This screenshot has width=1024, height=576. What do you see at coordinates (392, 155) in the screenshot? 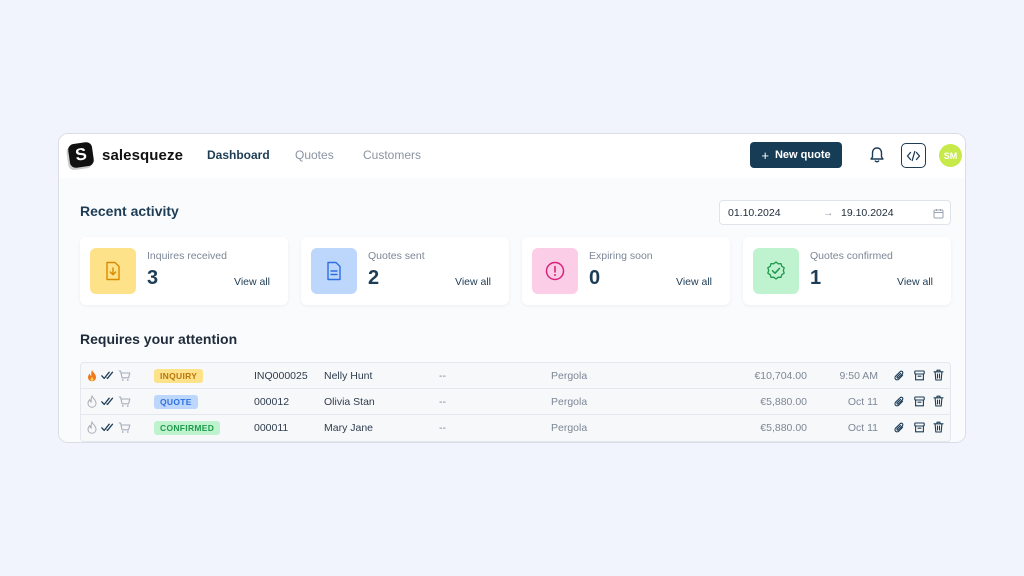
I see `nav-customers: Customers` at bounding box center [392, 155].